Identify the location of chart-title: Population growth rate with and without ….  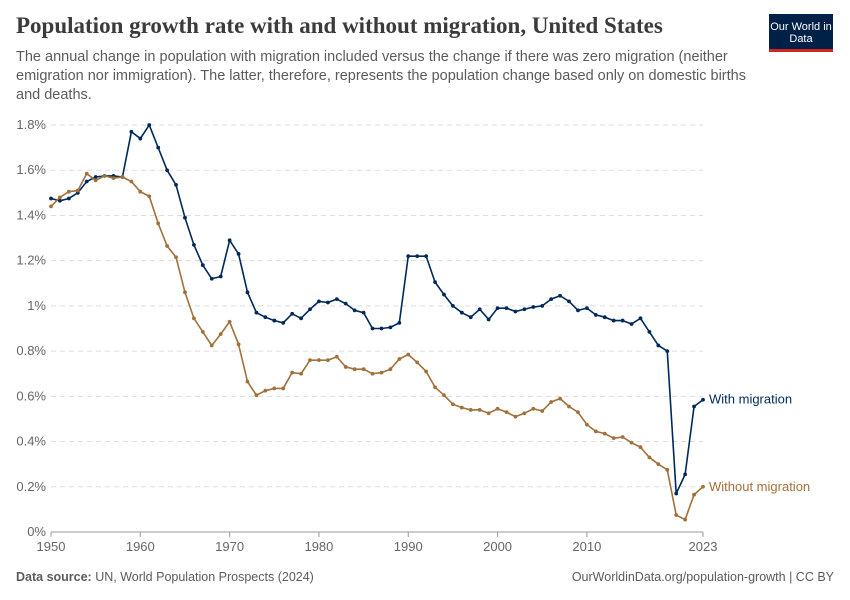
(339, 25).